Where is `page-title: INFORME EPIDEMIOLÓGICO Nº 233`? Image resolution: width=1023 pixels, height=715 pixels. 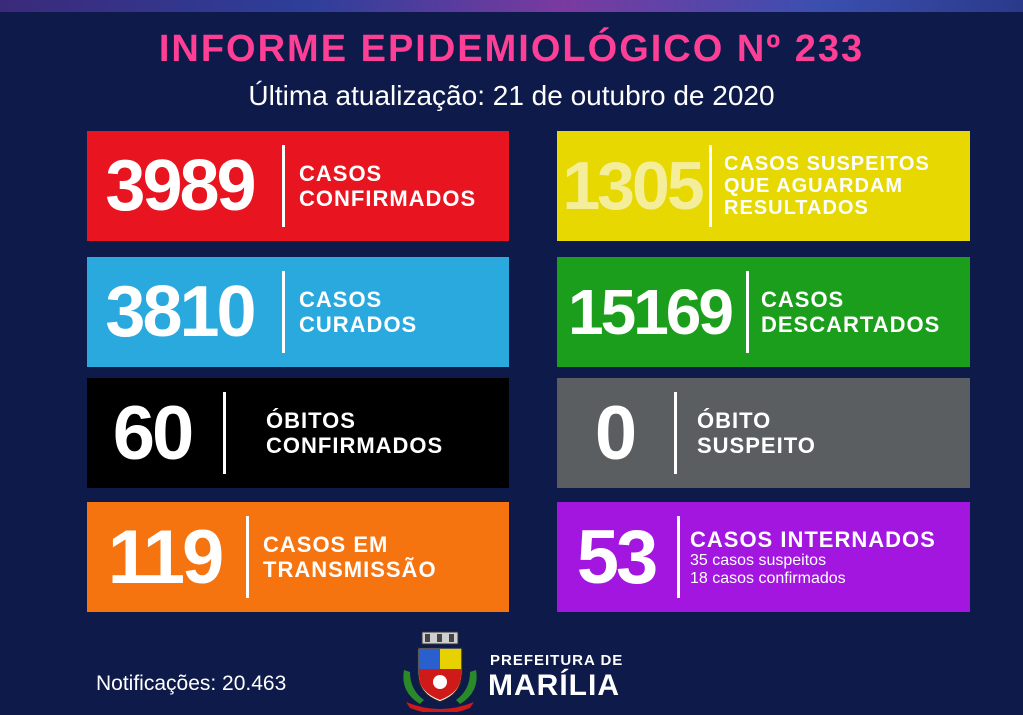
page-title: INFORME EPIDEMIOLÓGICO Nº 233 is located at coordinates (511, 49).